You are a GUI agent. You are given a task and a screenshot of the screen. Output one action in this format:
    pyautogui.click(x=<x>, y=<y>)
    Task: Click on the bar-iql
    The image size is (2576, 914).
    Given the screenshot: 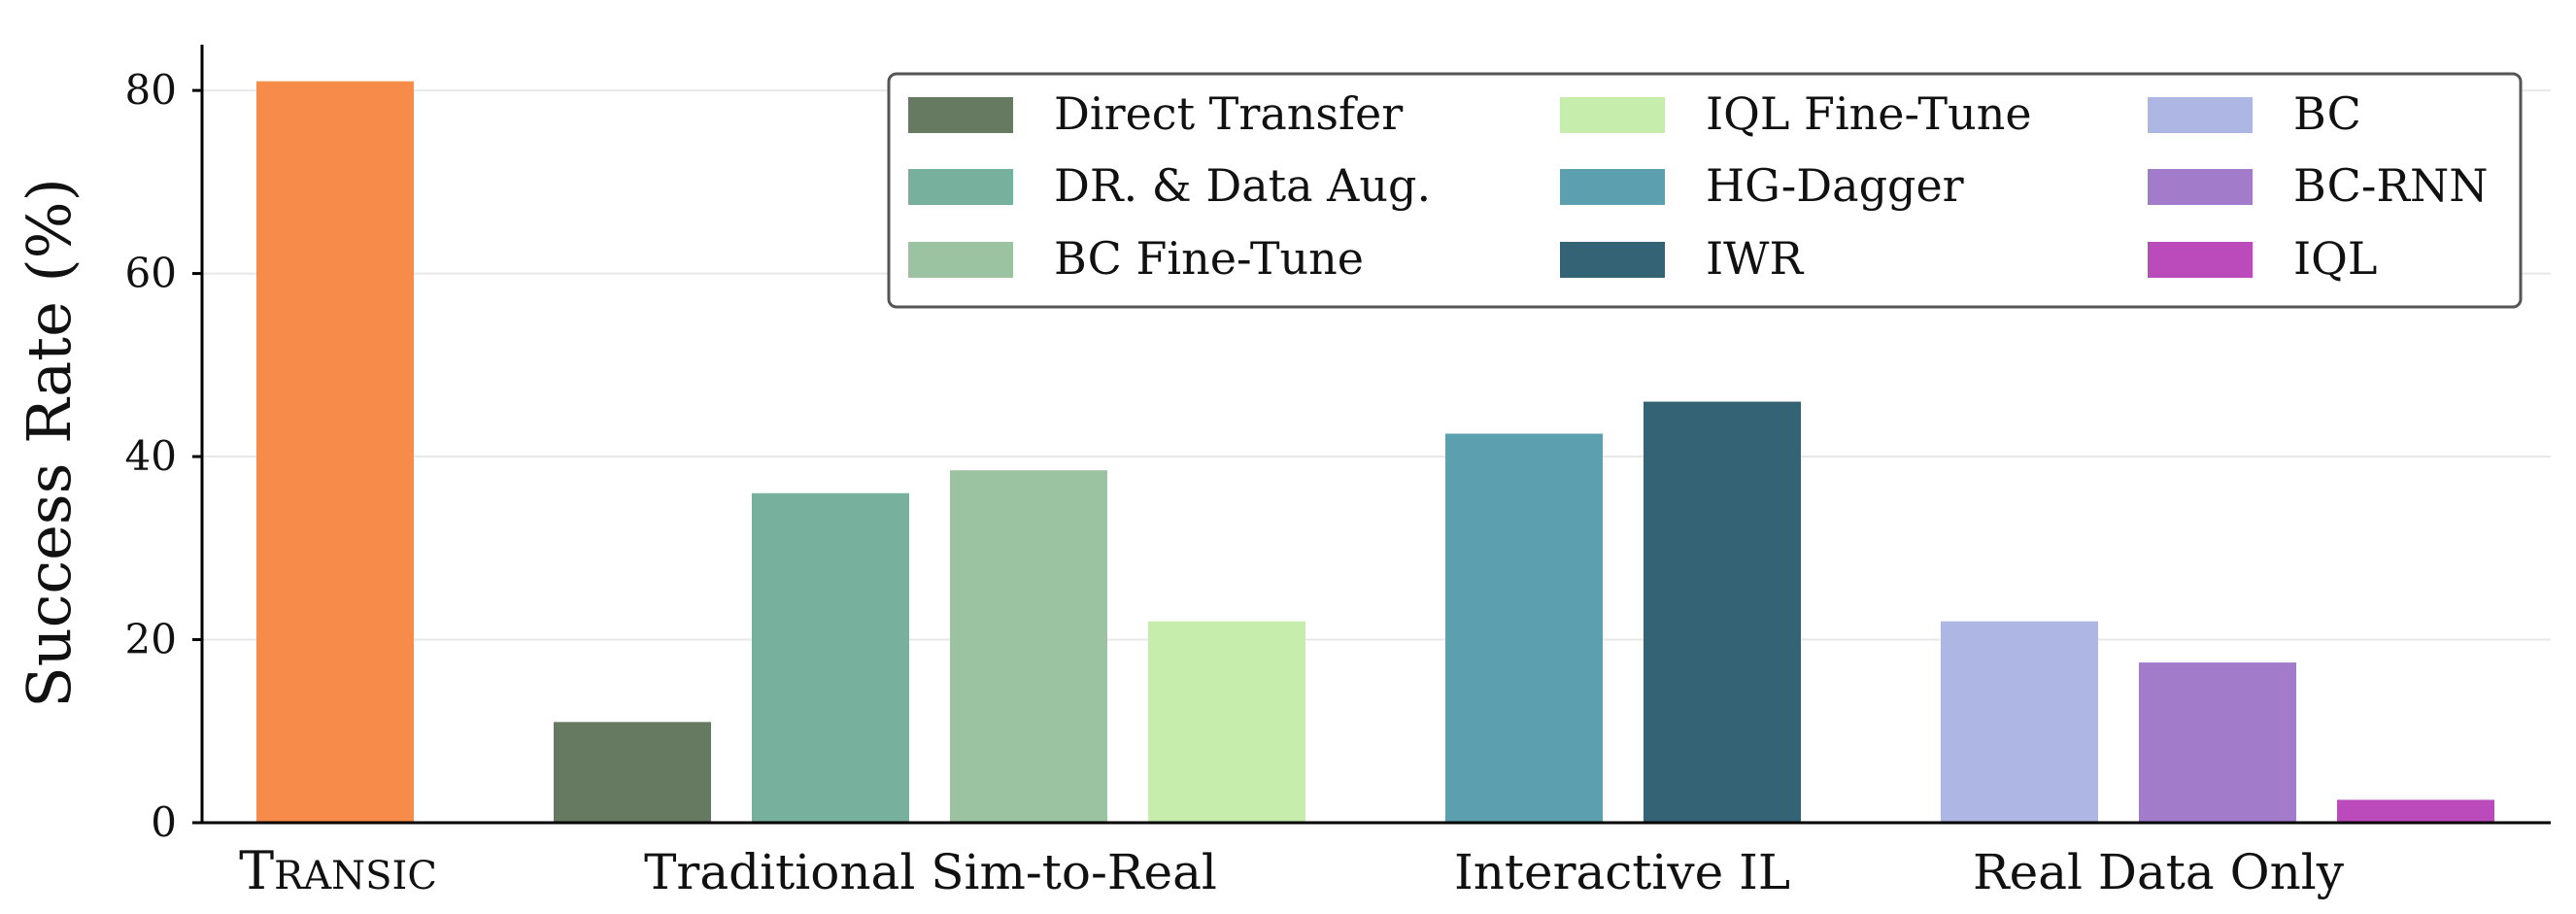 What is the action you would take?
    pyautogui.click(x=2415, y=811)
    